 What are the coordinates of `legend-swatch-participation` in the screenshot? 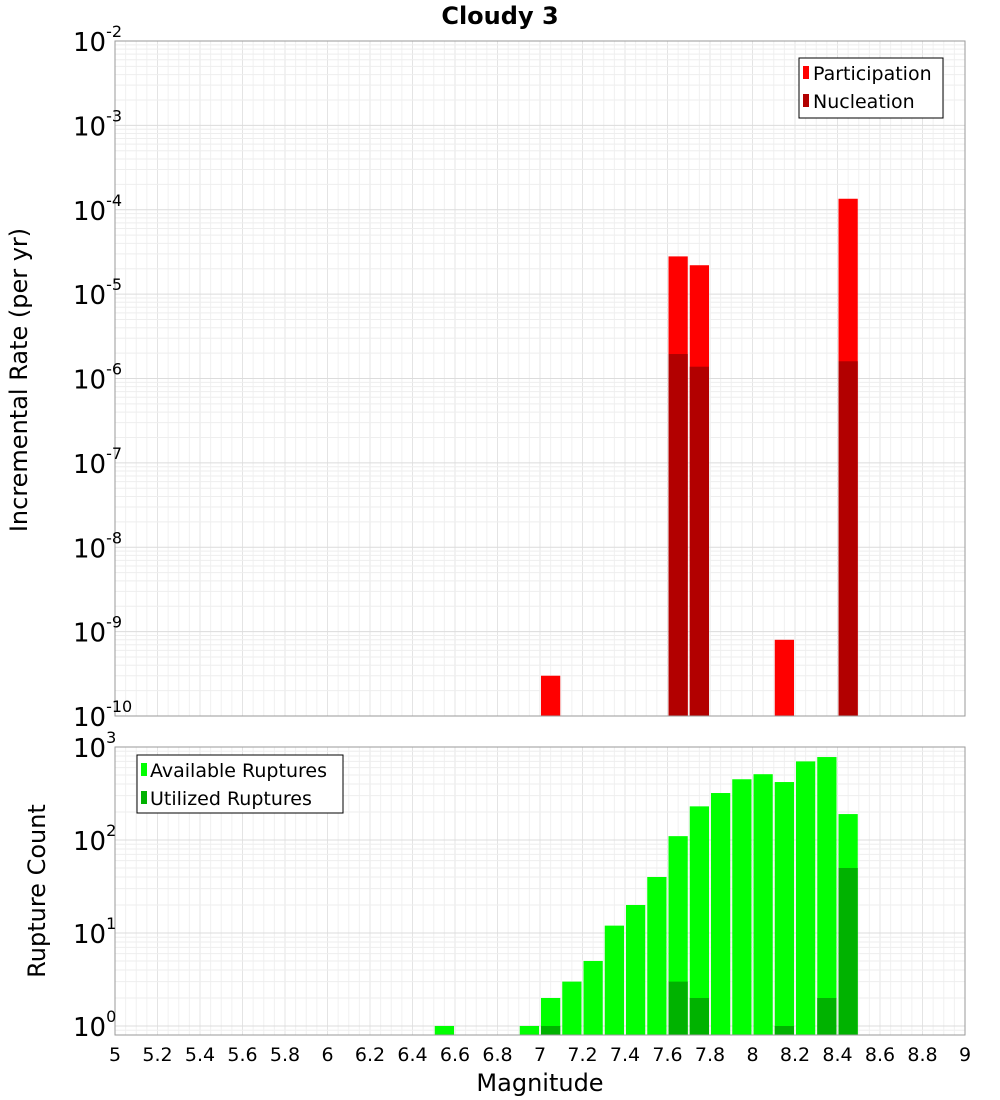 It's located at (806, 72).